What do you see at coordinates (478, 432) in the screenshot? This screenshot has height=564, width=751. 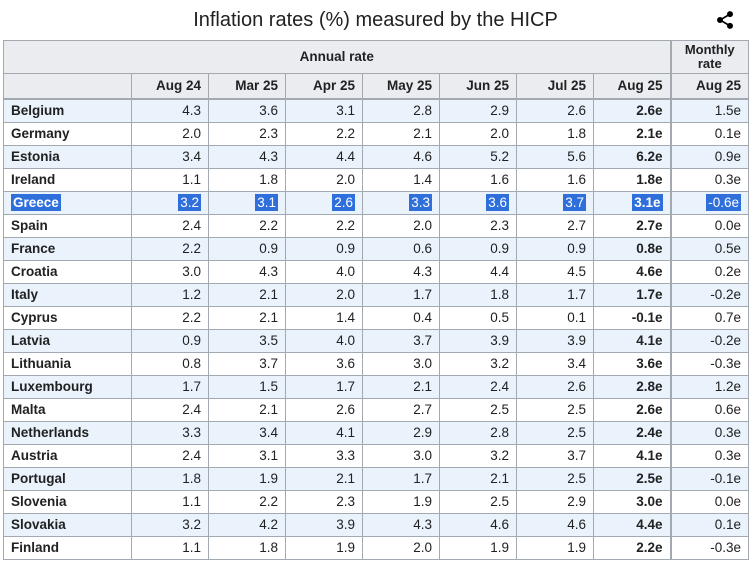 I see `annual-value-cell: 2.8` at bounding box center [478, 432].